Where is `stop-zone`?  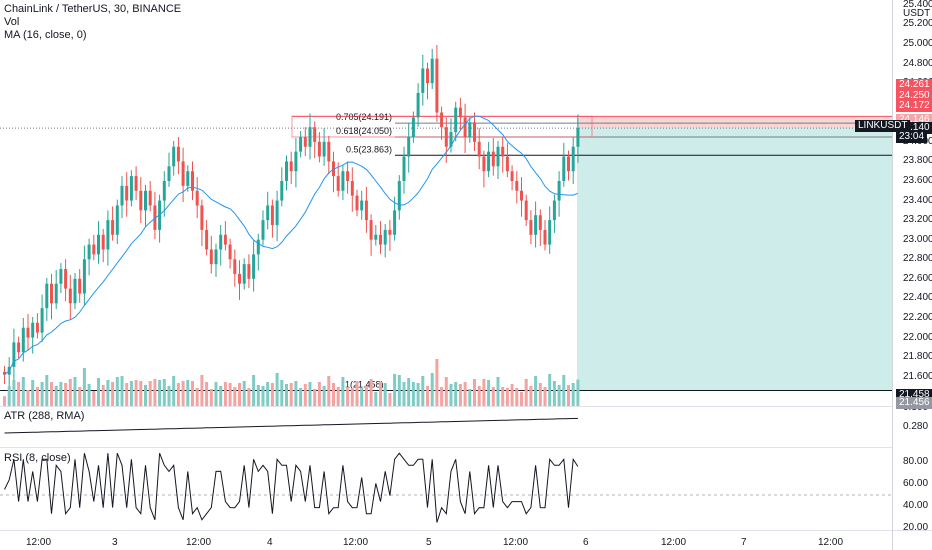
stop-zone is located at coordinates (734, 122).